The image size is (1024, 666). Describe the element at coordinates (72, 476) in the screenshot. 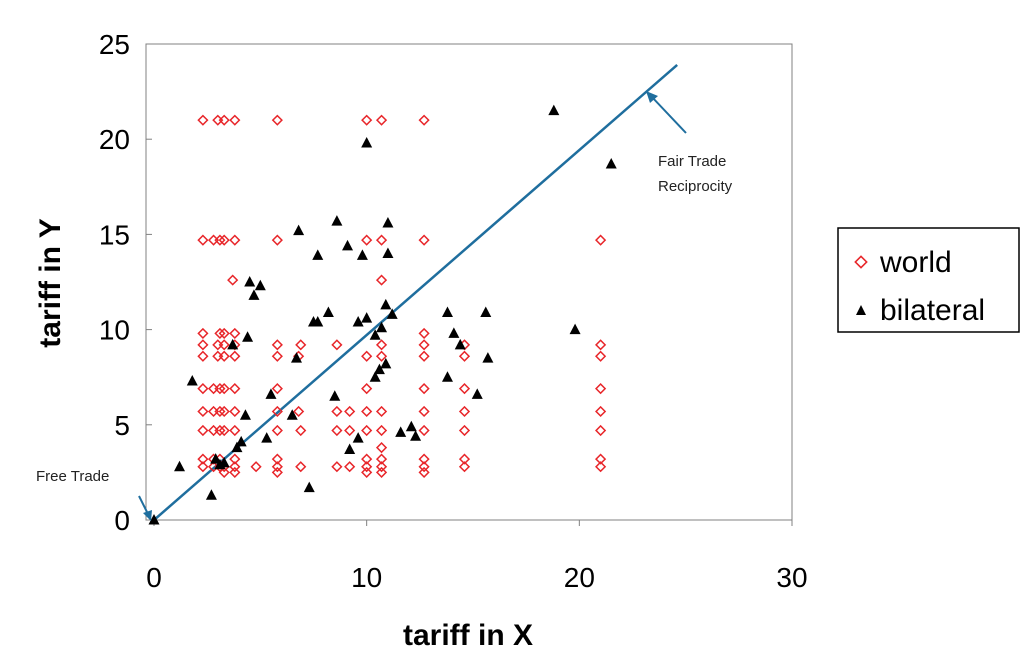

I see `free-trade-label: Free Trade` at that location.